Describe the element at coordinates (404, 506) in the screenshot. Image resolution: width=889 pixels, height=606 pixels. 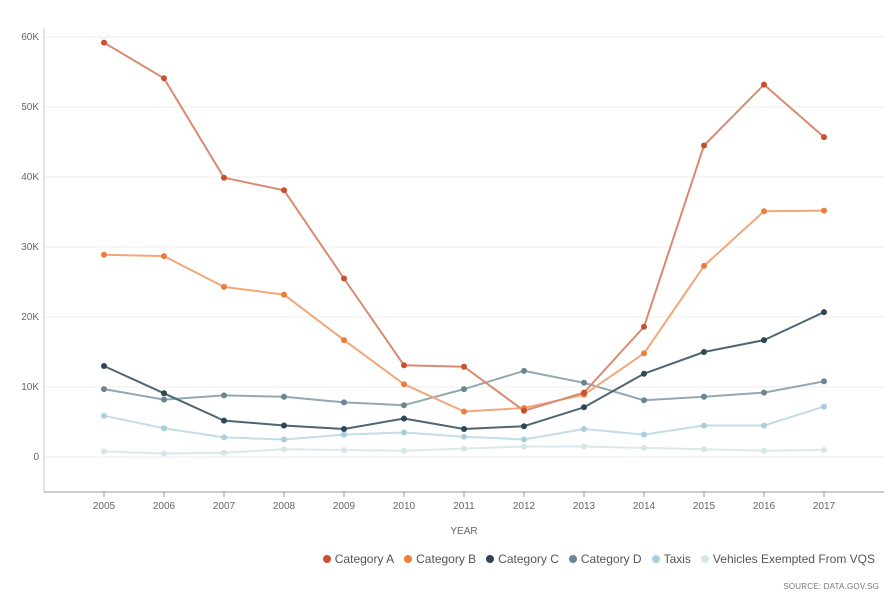
I see `x-tick-label: 2010` at that location.